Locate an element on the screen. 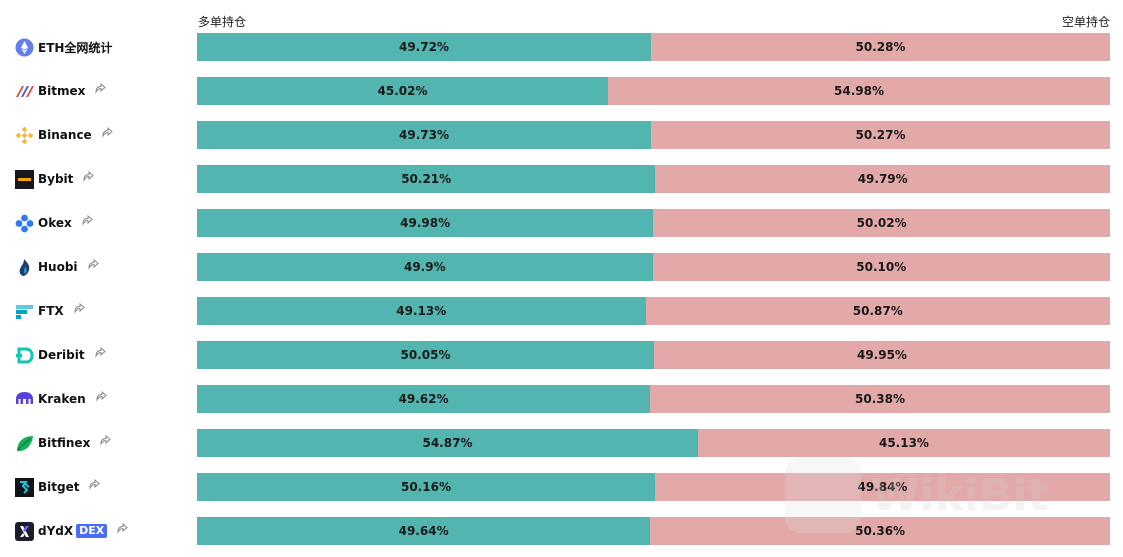  exchange-row: FTX 49.13% 50.87% is located at coordinates (561, 311).